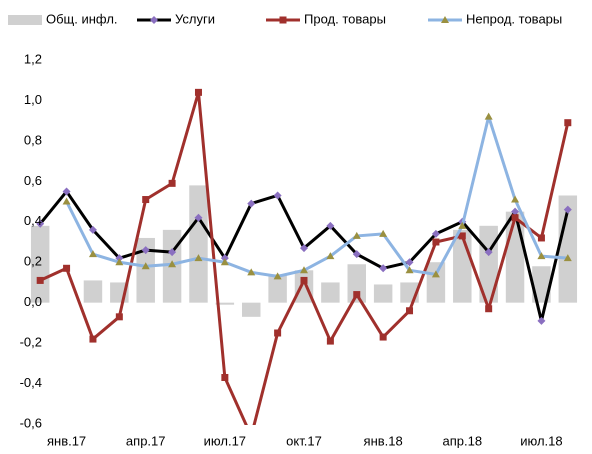 The image size is (592, 454). Describe the element at coordinates (541, 440) in the screenshot. I see `x-tick-label: июл.18` at that location.